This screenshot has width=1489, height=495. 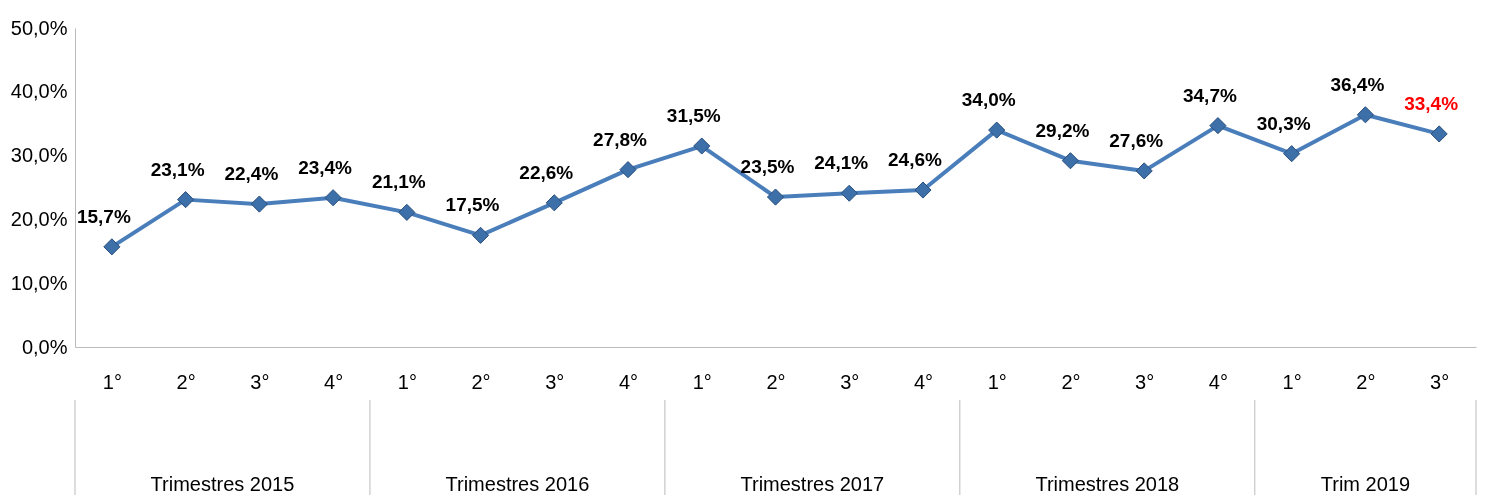 I want to click on text: 34,0%, so click(x=988, y=100).